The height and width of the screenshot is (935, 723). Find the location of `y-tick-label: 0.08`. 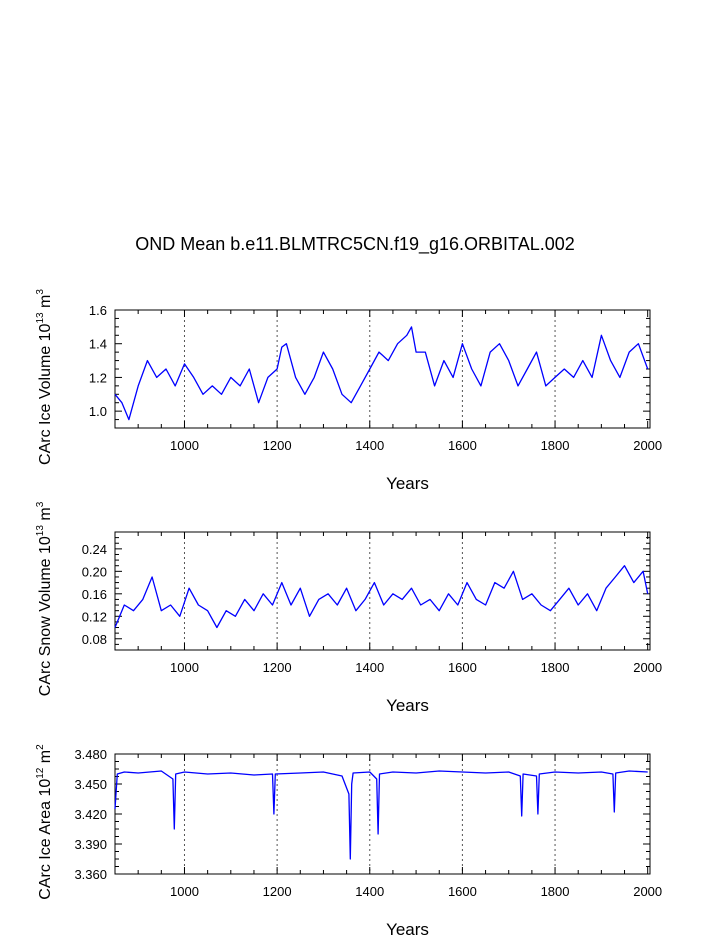

y-tick-label: 0.08 is located at coordinates (94, 639).